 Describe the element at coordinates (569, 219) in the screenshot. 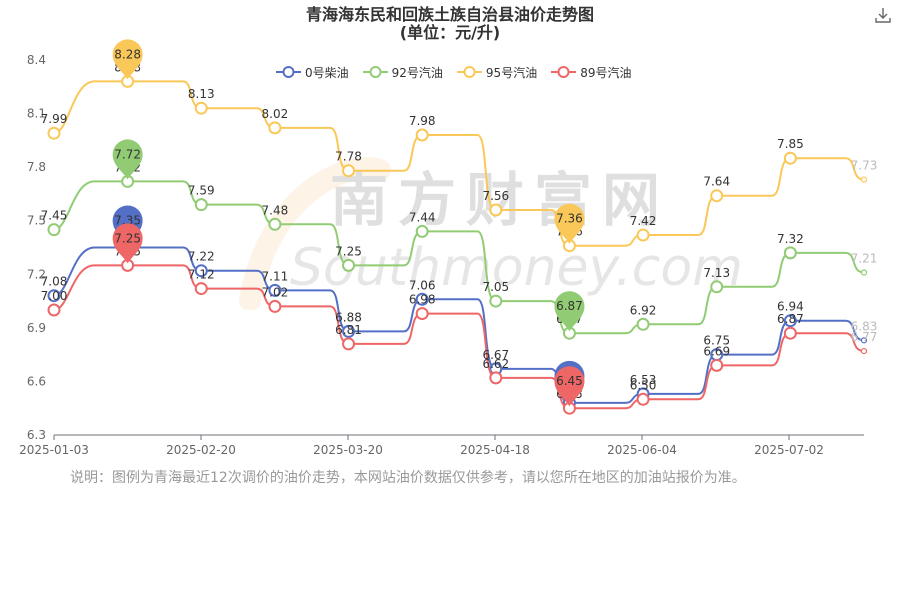

I see `pin-label: 7.36` at that location.